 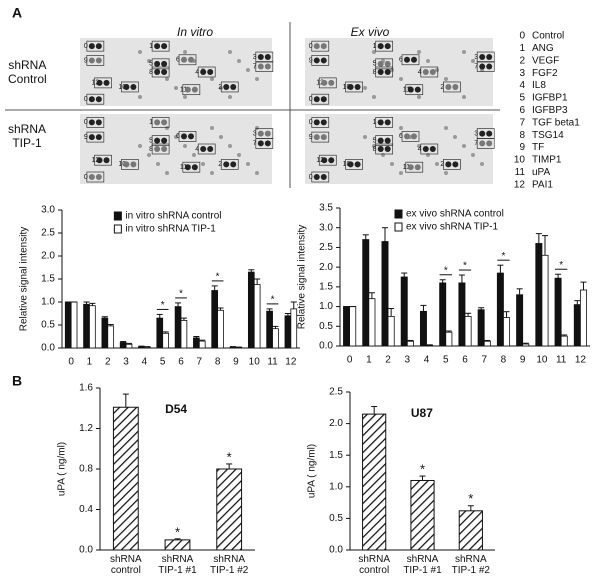 What do you see at coordinates (326, 286) in the screenshot?
I see `y-tick-label: 1.5` at bounding box center [326, 286].